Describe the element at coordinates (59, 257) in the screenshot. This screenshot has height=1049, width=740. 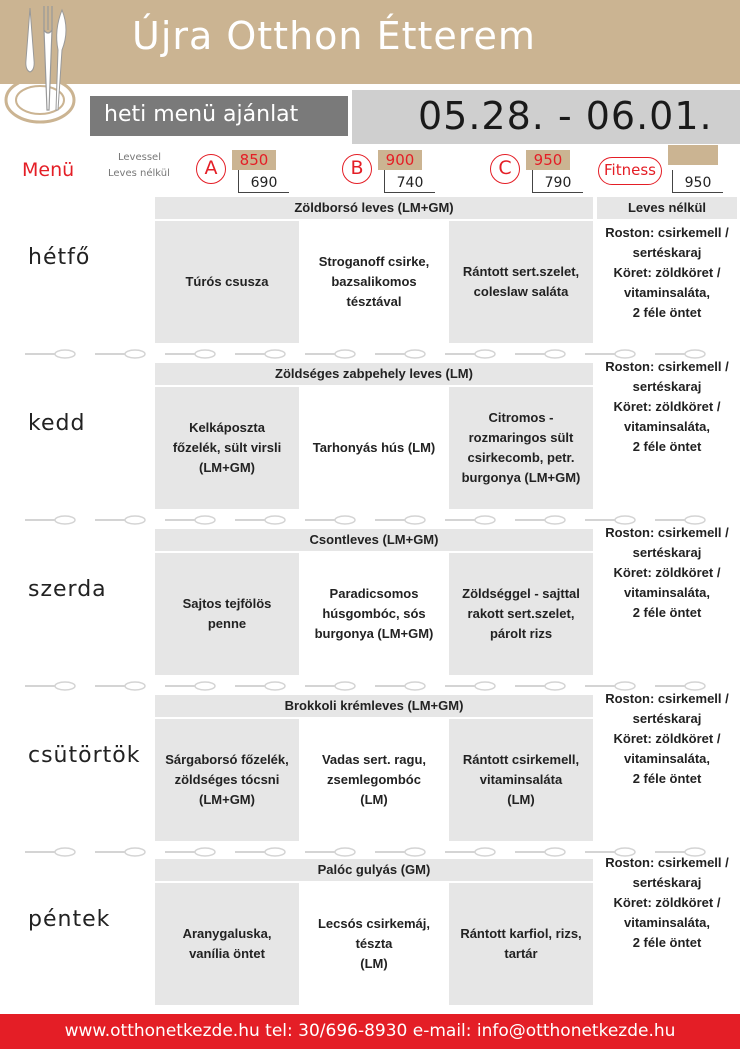
I see `day-name: hétfő` at that location.